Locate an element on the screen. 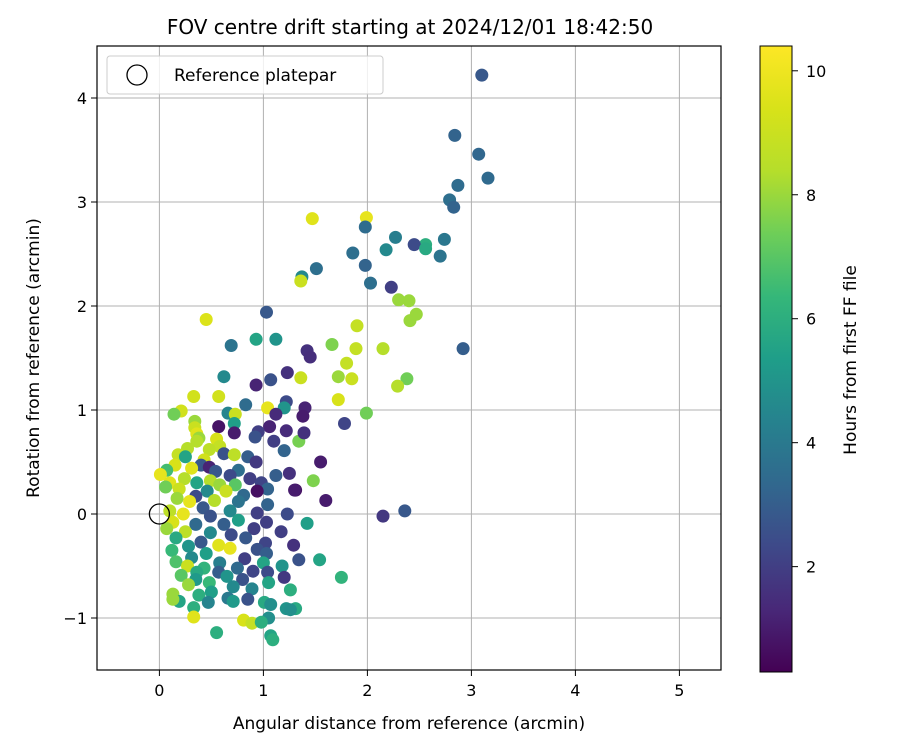 The width and height of the screenshot is (900, 750). x-tick-label: 5 is located at coordinates (679, 690).